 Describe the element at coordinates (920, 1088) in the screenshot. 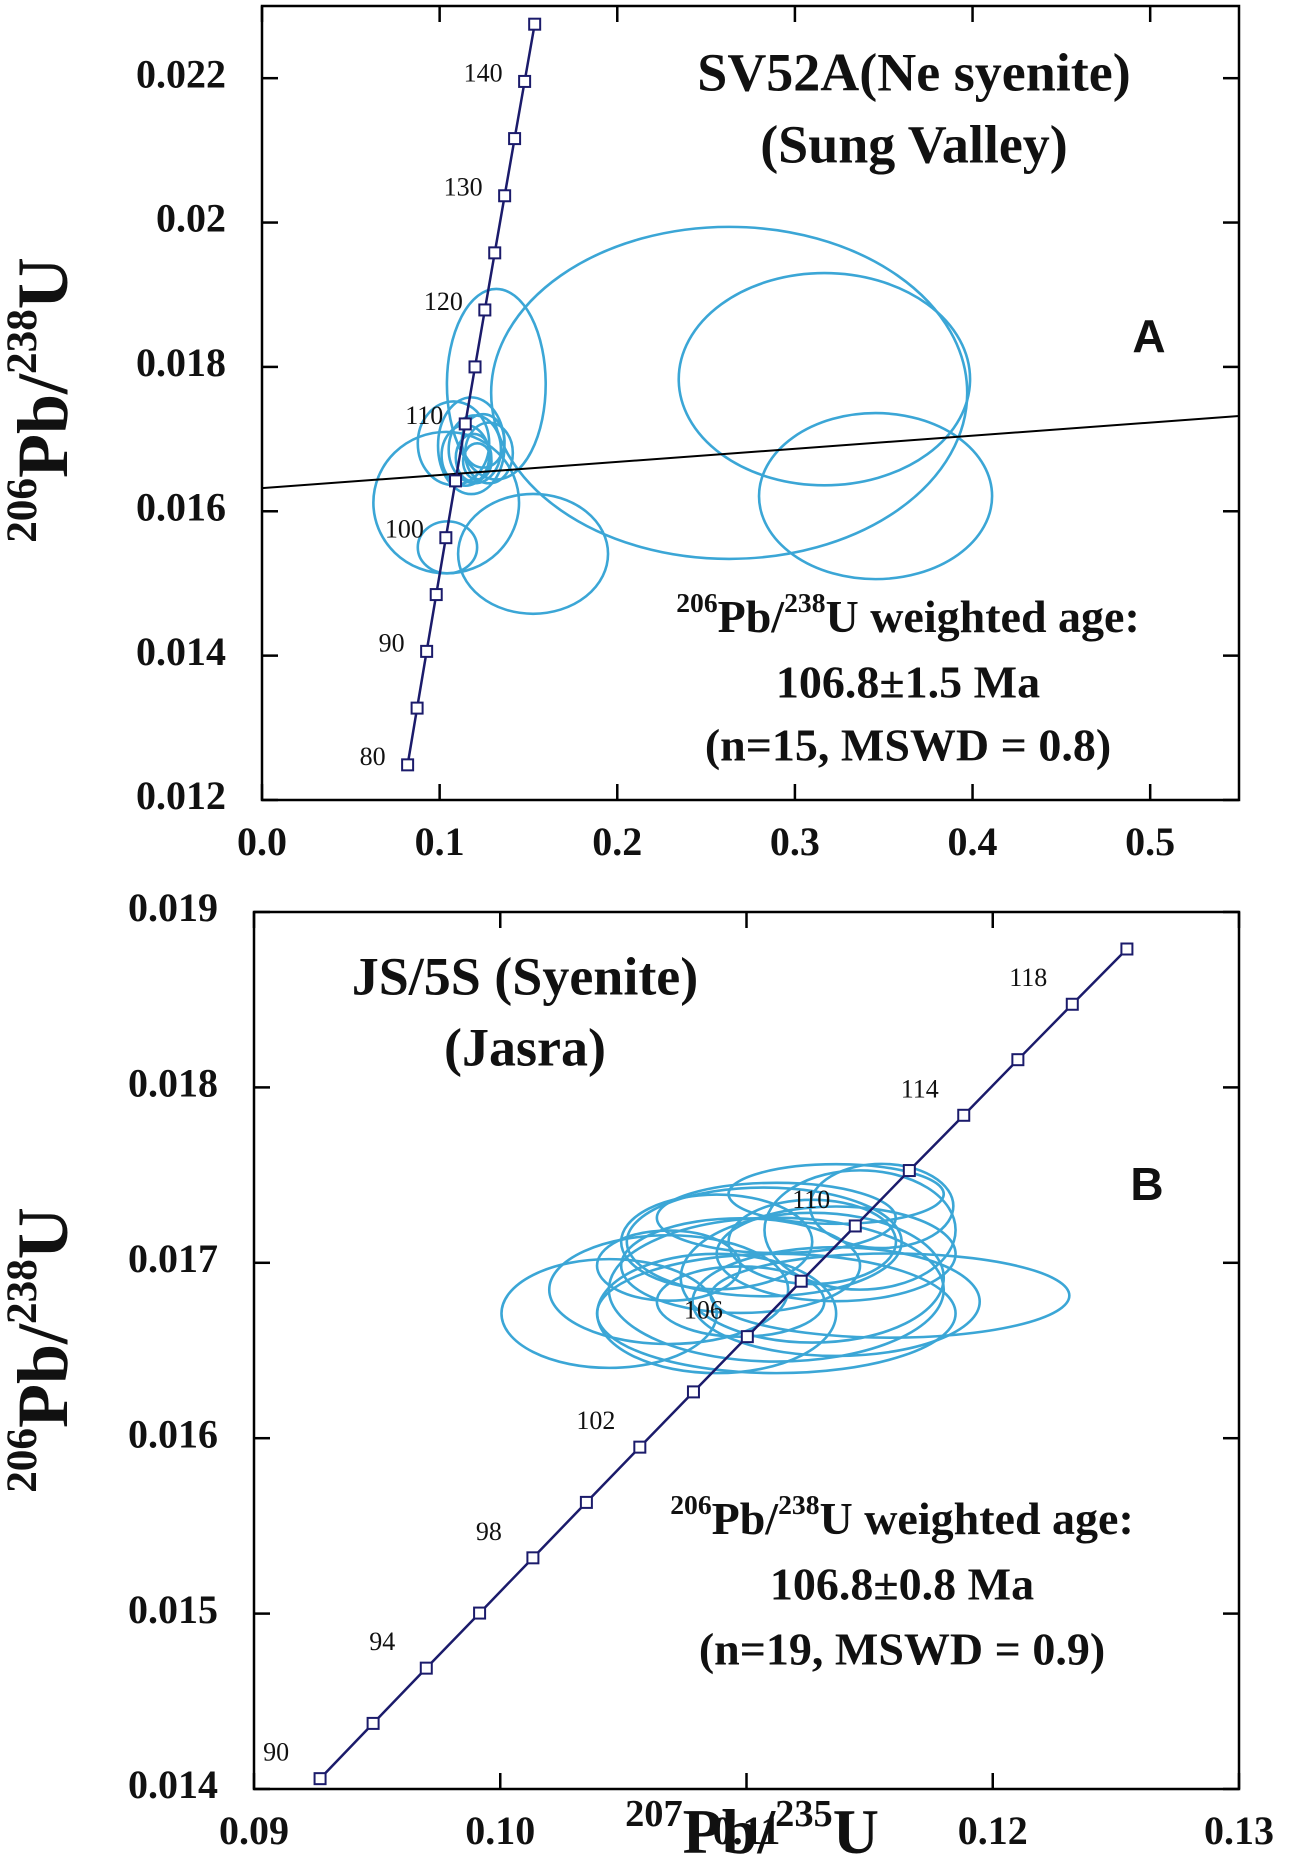

I see `age-label: 114` at that location.